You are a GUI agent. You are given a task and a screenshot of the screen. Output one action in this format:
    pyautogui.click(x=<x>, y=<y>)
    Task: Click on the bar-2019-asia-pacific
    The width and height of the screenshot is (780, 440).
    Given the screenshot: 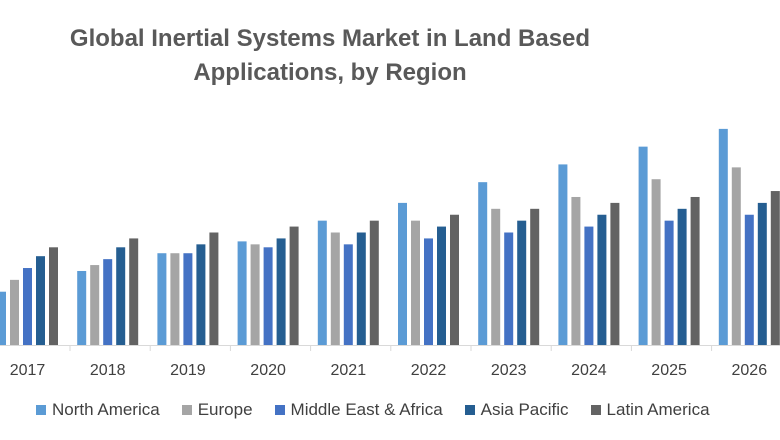 What is the action you would take?
    pyautogui.click(x=201, y=294)
    